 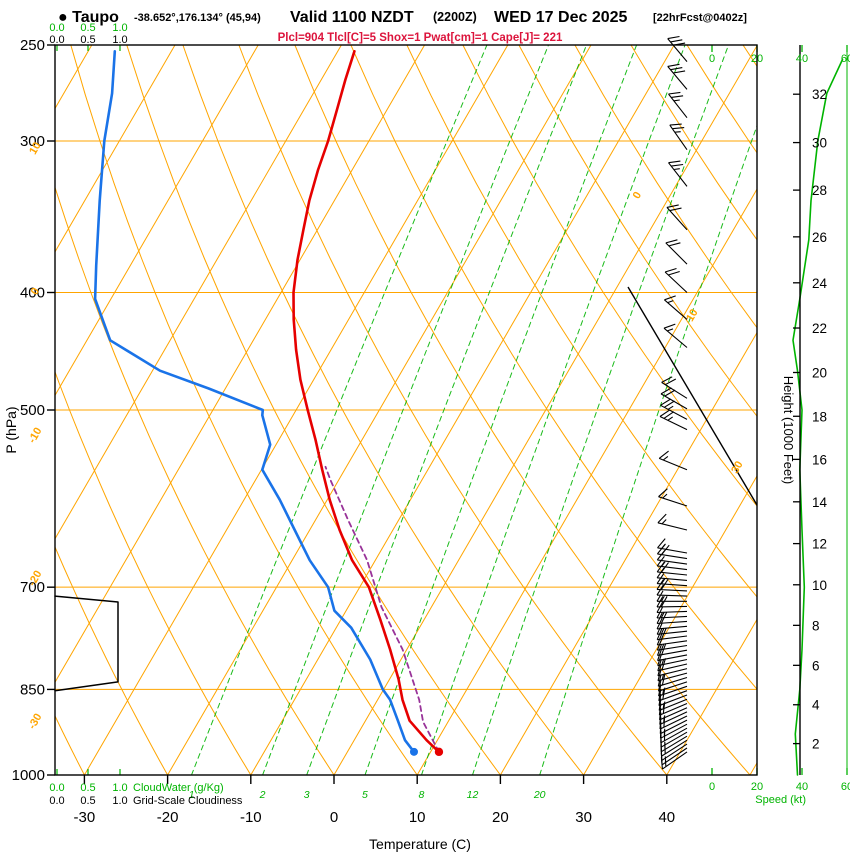 What do you see at coordinates (692, 396) in the screenshot?
I see `boundary-diagonal-line` at bounding box center [692, 396].